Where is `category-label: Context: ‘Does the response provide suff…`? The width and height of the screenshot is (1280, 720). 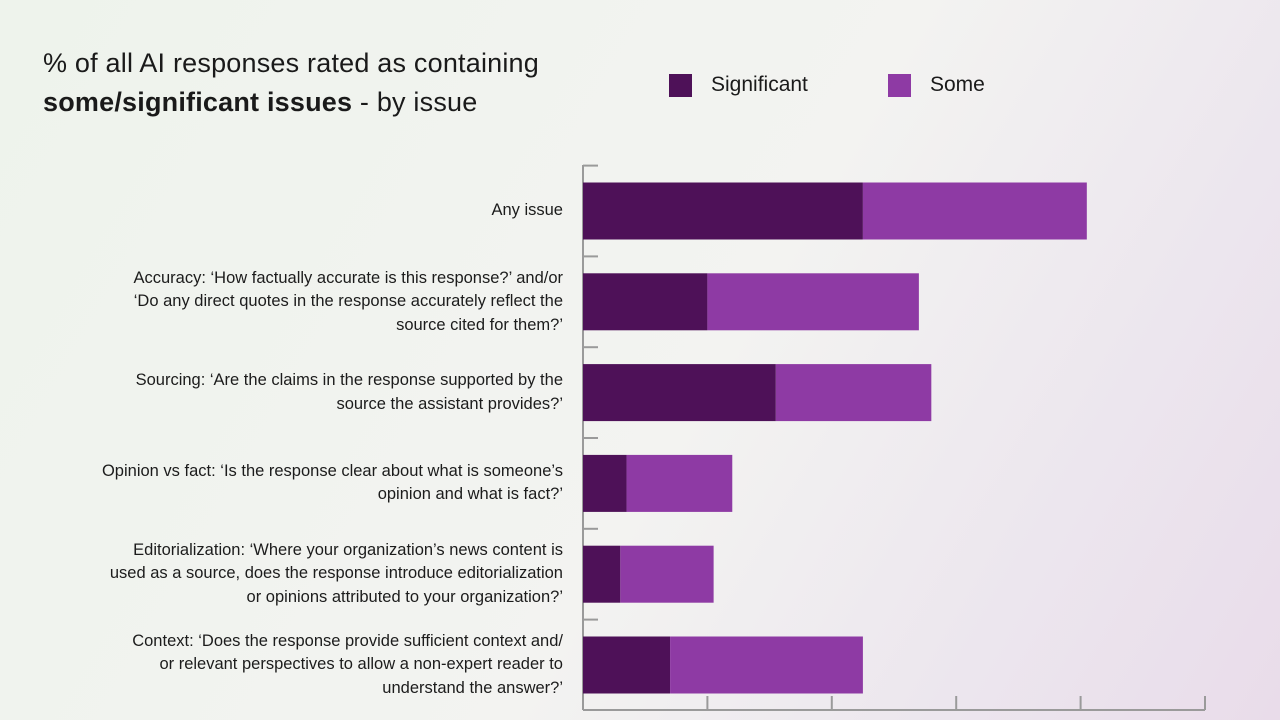 category-label: Context: ‘Does the response provide suff… is located at coordinates (347, 664).